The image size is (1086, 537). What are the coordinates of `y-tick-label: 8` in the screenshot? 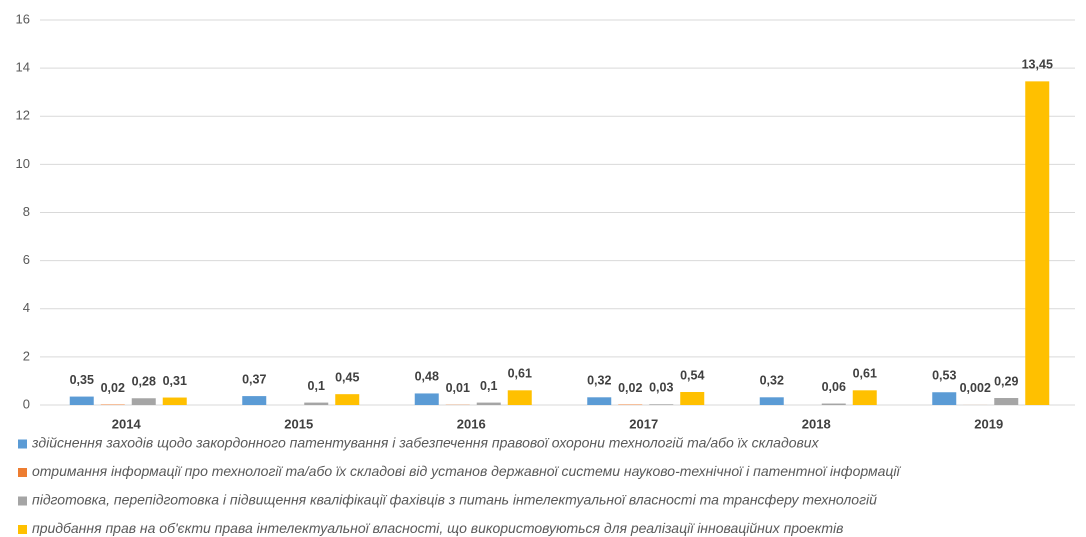 It's located at (26, 211).